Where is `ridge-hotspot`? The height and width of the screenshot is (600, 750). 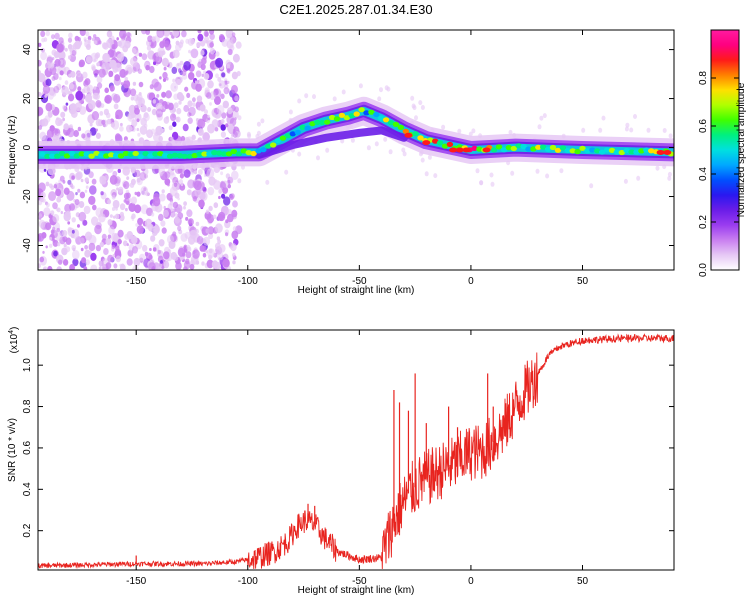
ridge-hotspot is located at coordinates (660, 152).